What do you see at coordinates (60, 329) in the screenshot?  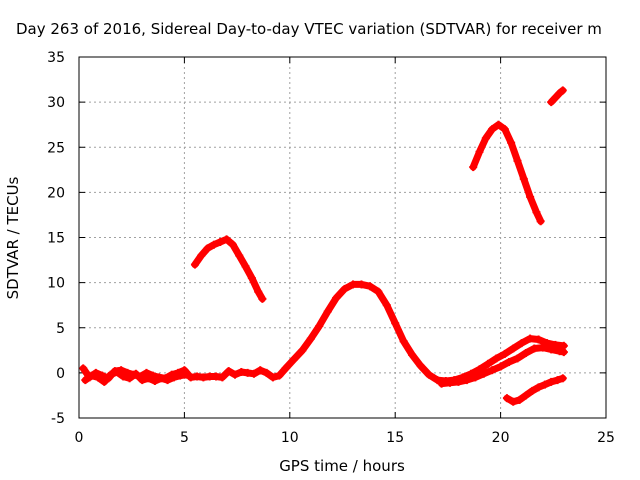 I see `y-tick-label: 5` at bounding box center [60, 329].